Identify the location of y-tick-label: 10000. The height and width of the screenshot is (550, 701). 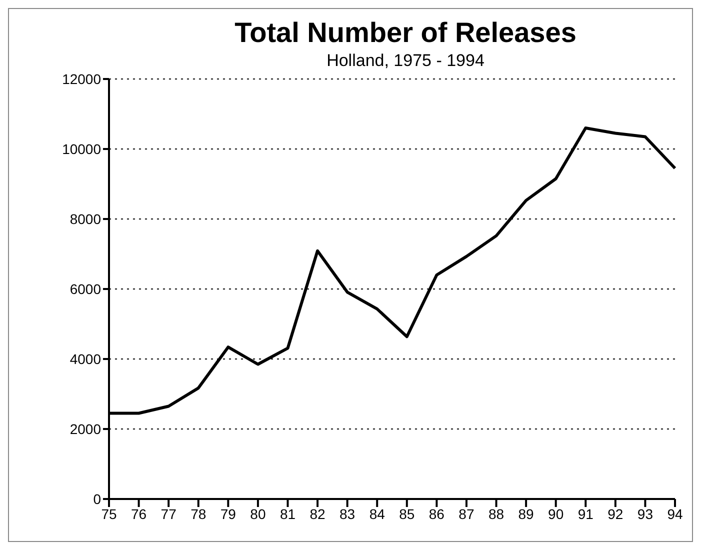
(82, 148).